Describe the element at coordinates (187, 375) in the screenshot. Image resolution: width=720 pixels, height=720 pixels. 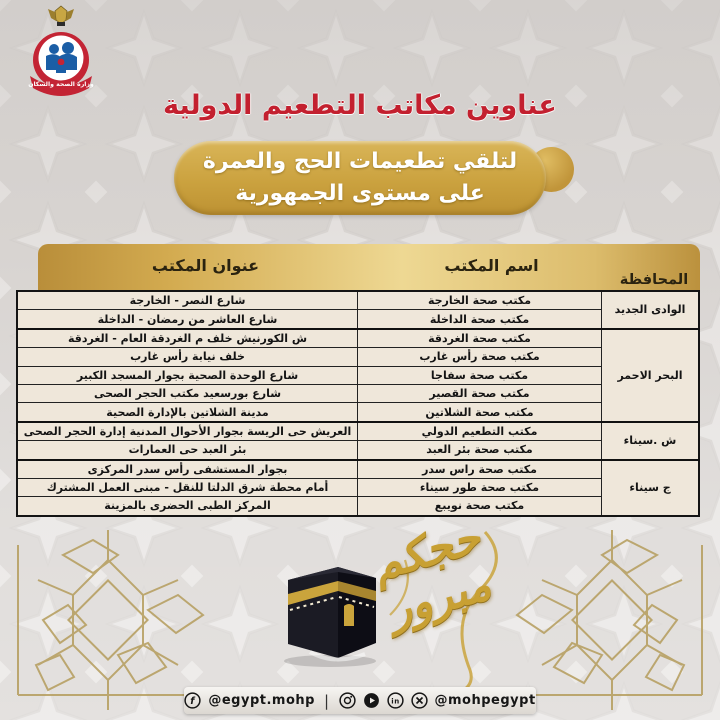
I see `office-address-cell: شارع الوحدة الصحية بجوار المسجد الكبير` at that location.